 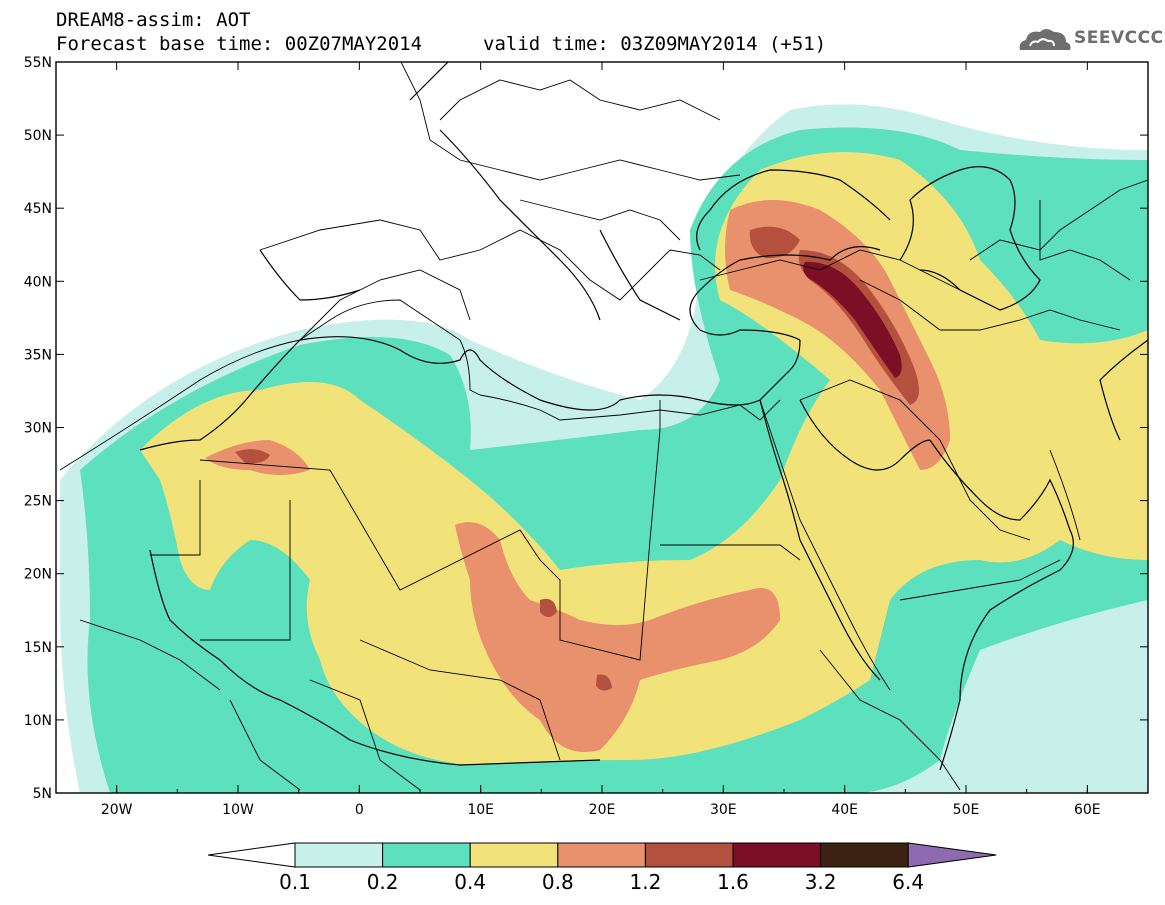 What do you see at coordinates (38, 136) in the screenshot?
I see `lat-label: 50N` at bounding box center [38, 136].